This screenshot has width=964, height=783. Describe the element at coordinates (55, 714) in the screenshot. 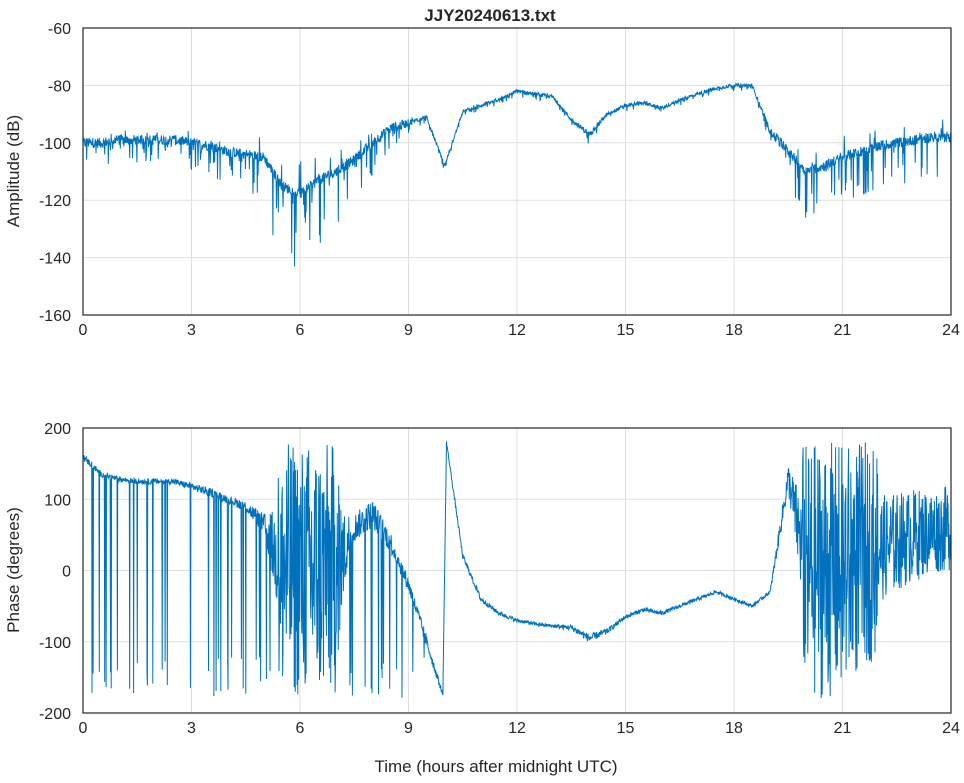

I see `y-tick-label: -200` at that location.